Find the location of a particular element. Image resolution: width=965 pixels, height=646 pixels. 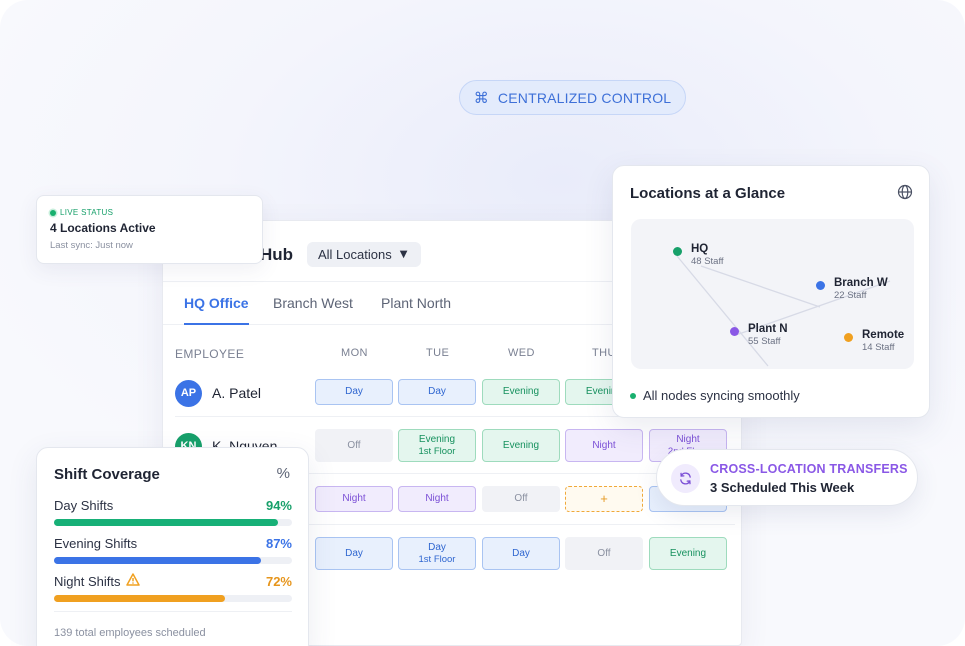

column-header-mon: MON is located at coordinates (354, 353).